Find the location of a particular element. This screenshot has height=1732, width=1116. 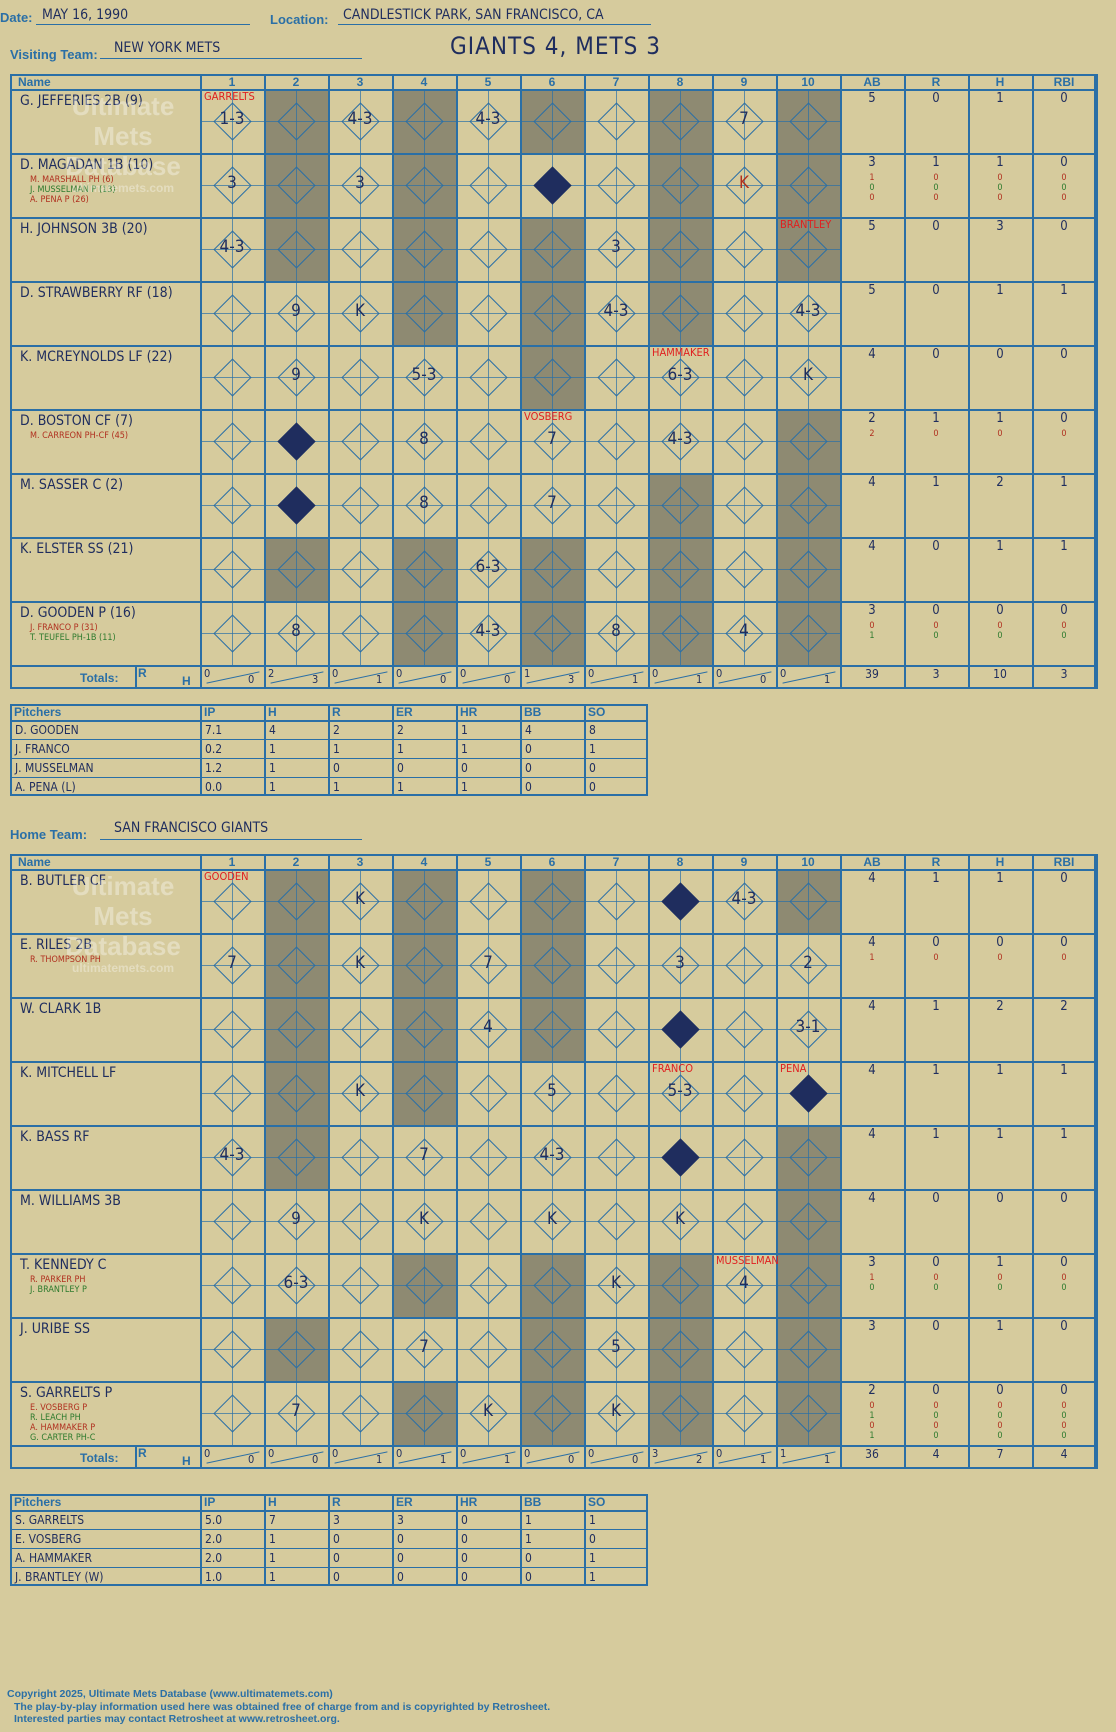

play-result: 4-3 is located at coordinates (360, 119).